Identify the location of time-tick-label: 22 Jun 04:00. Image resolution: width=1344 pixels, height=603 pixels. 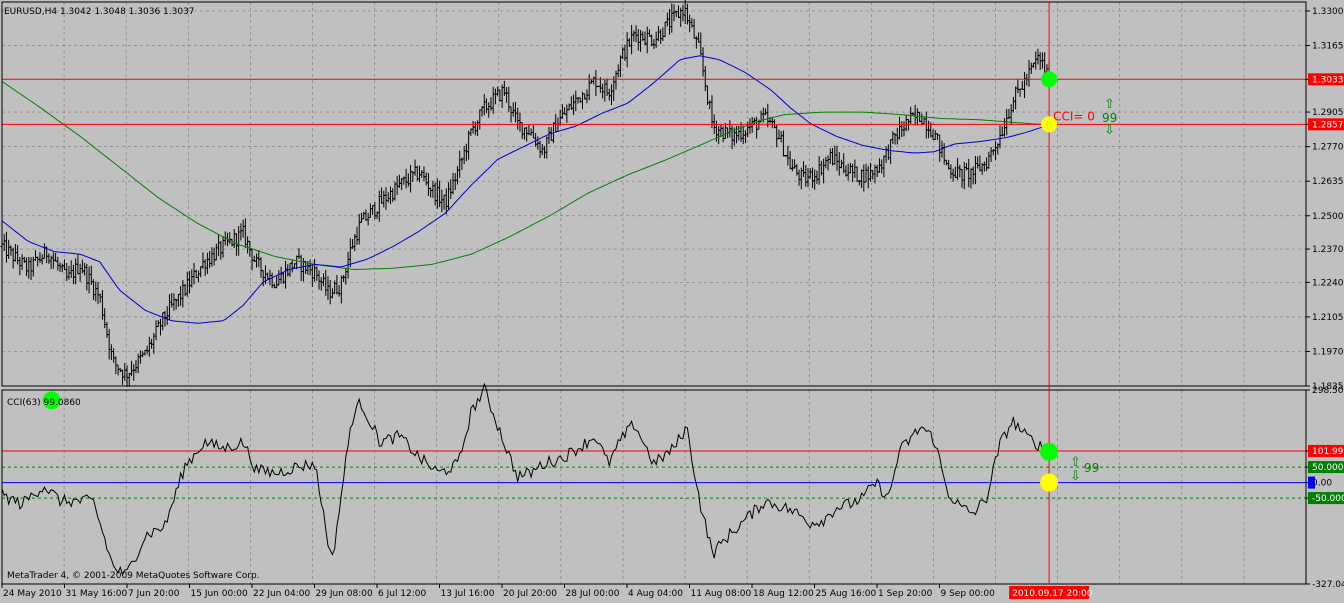
(281, 594).